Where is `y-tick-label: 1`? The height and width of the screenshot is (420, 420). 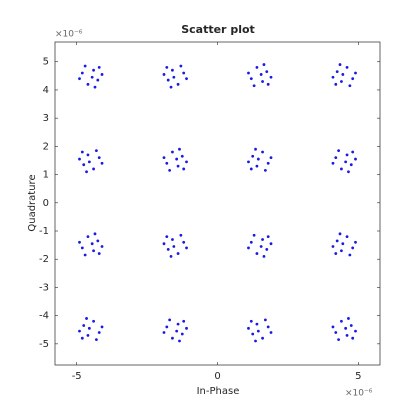 y-tick-label: 1 is located at coordinates (46, 175).